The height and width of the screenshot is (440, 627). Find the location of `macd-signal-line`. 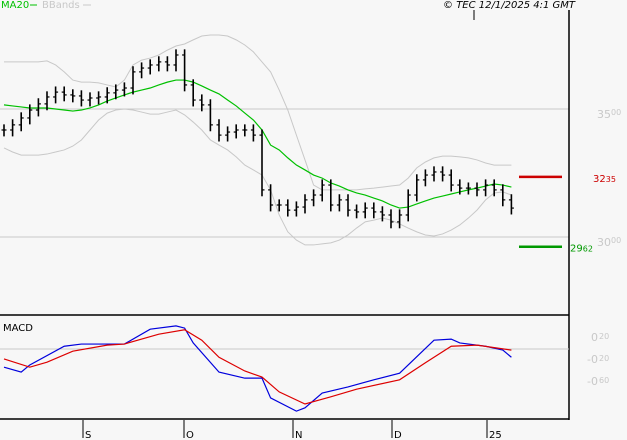

macd-signal-line is located at coordinates (257, 367).